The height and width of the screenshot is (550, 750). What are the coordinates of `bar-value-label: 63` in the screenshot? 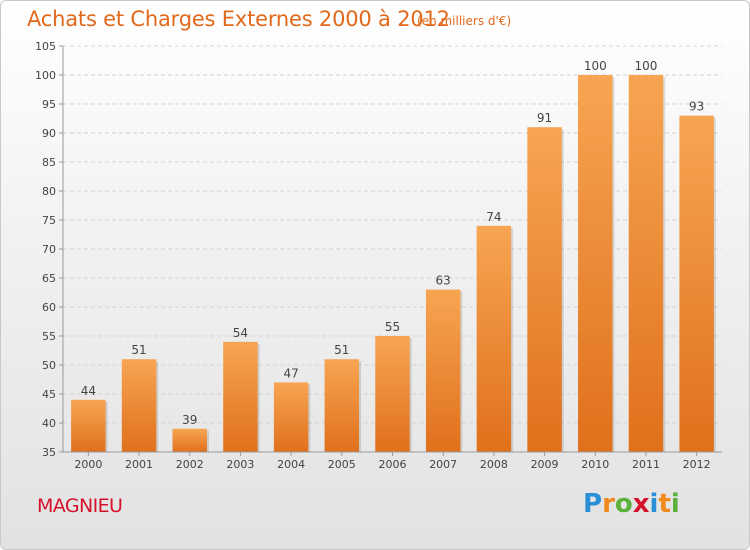 It's located at (443, 281).